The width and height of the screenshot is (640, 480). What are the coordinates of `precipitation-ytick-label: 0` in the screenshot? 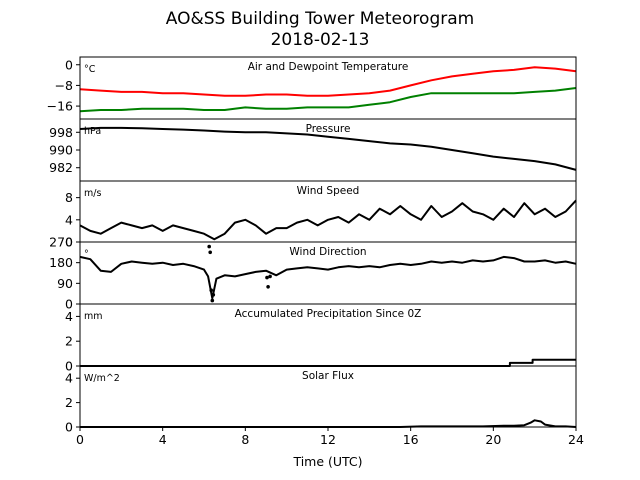 It's located at (69, 366).